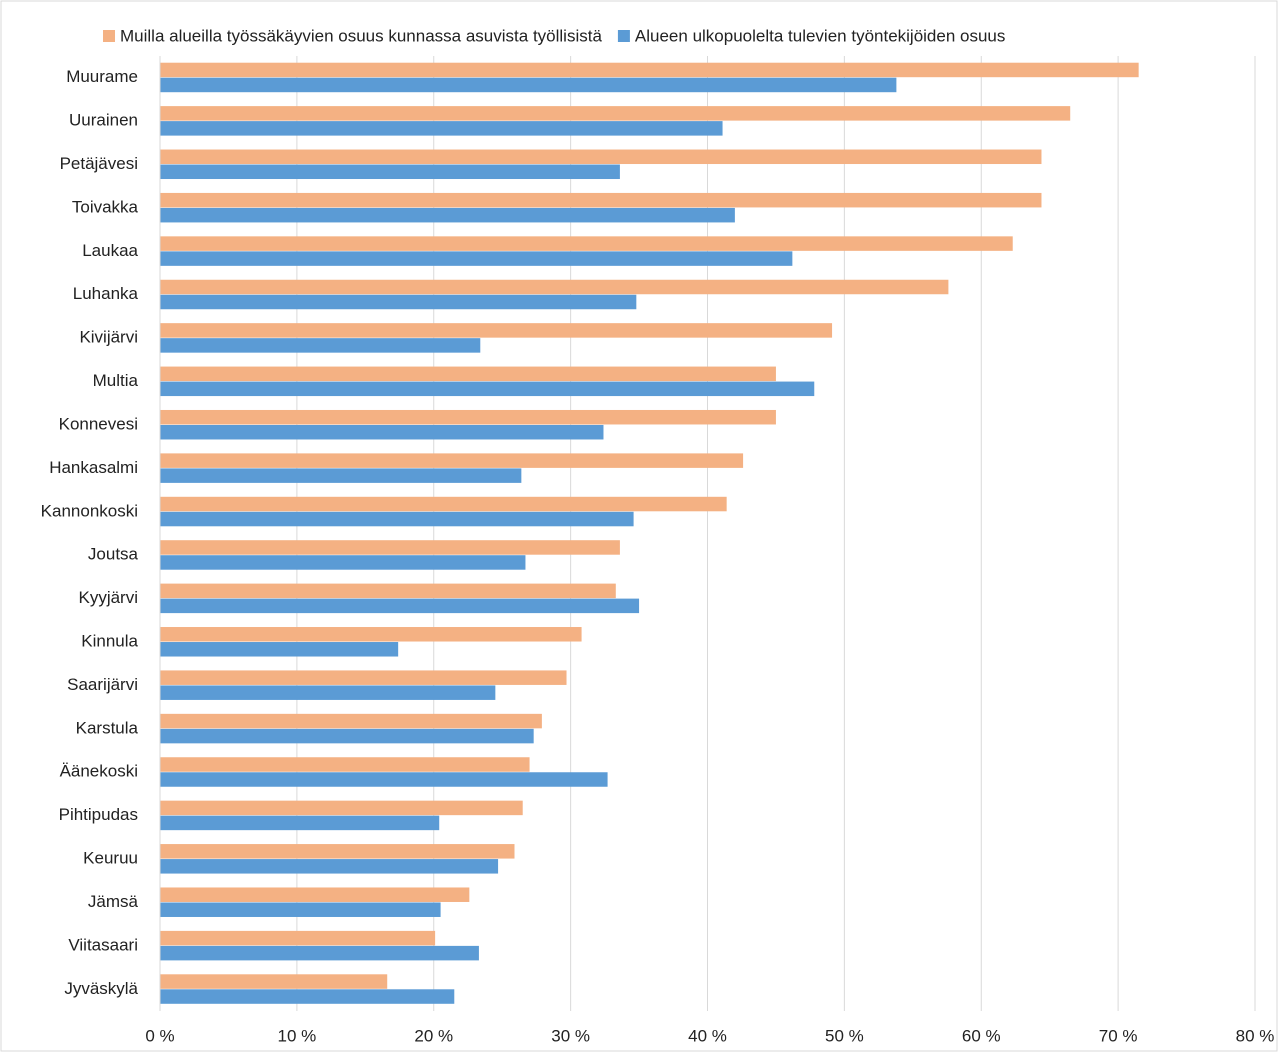  What do you see at coordinates (297, 1035) in the screenshot?
I see `x-tick-label: 10 %` at bounding box center [297, 1035].